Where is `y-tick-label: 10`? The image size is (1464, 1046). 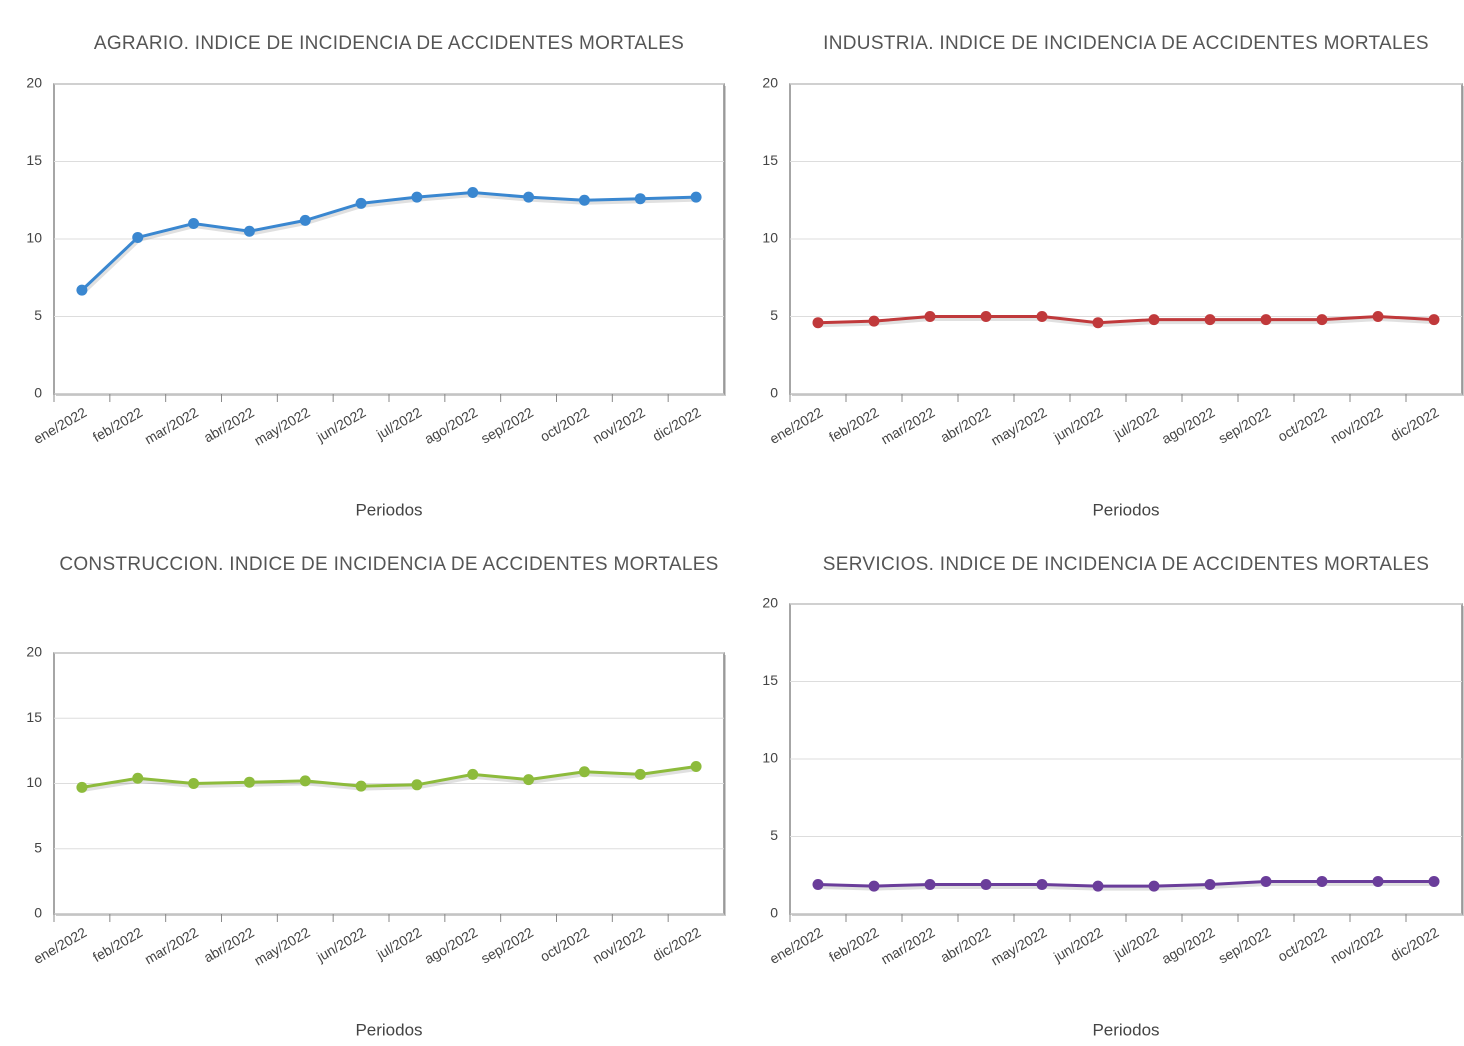 y-tick-label: 10 is located at coordinates (34, 238).